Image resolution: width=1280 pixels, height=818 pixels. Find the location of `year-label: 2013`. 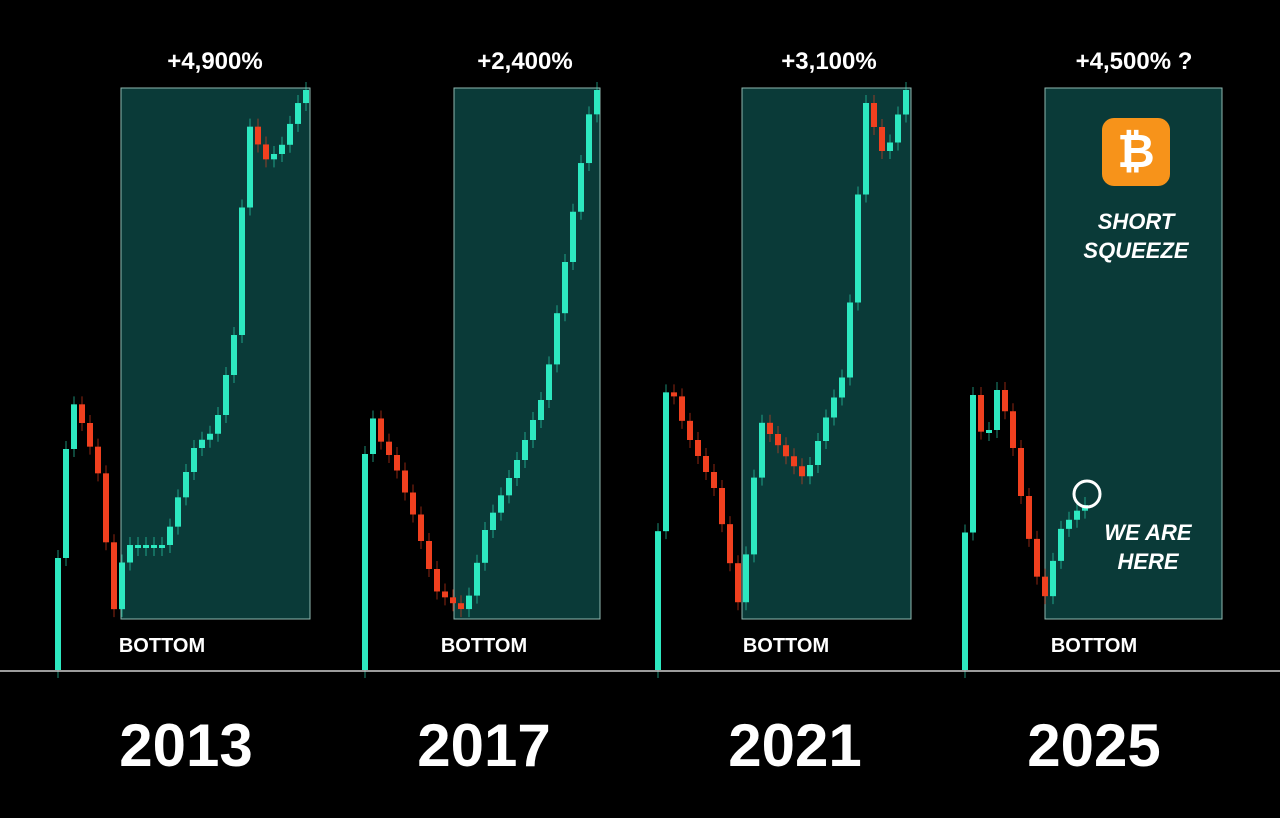

year-label: 2013 is located at coordinates (185, 745).